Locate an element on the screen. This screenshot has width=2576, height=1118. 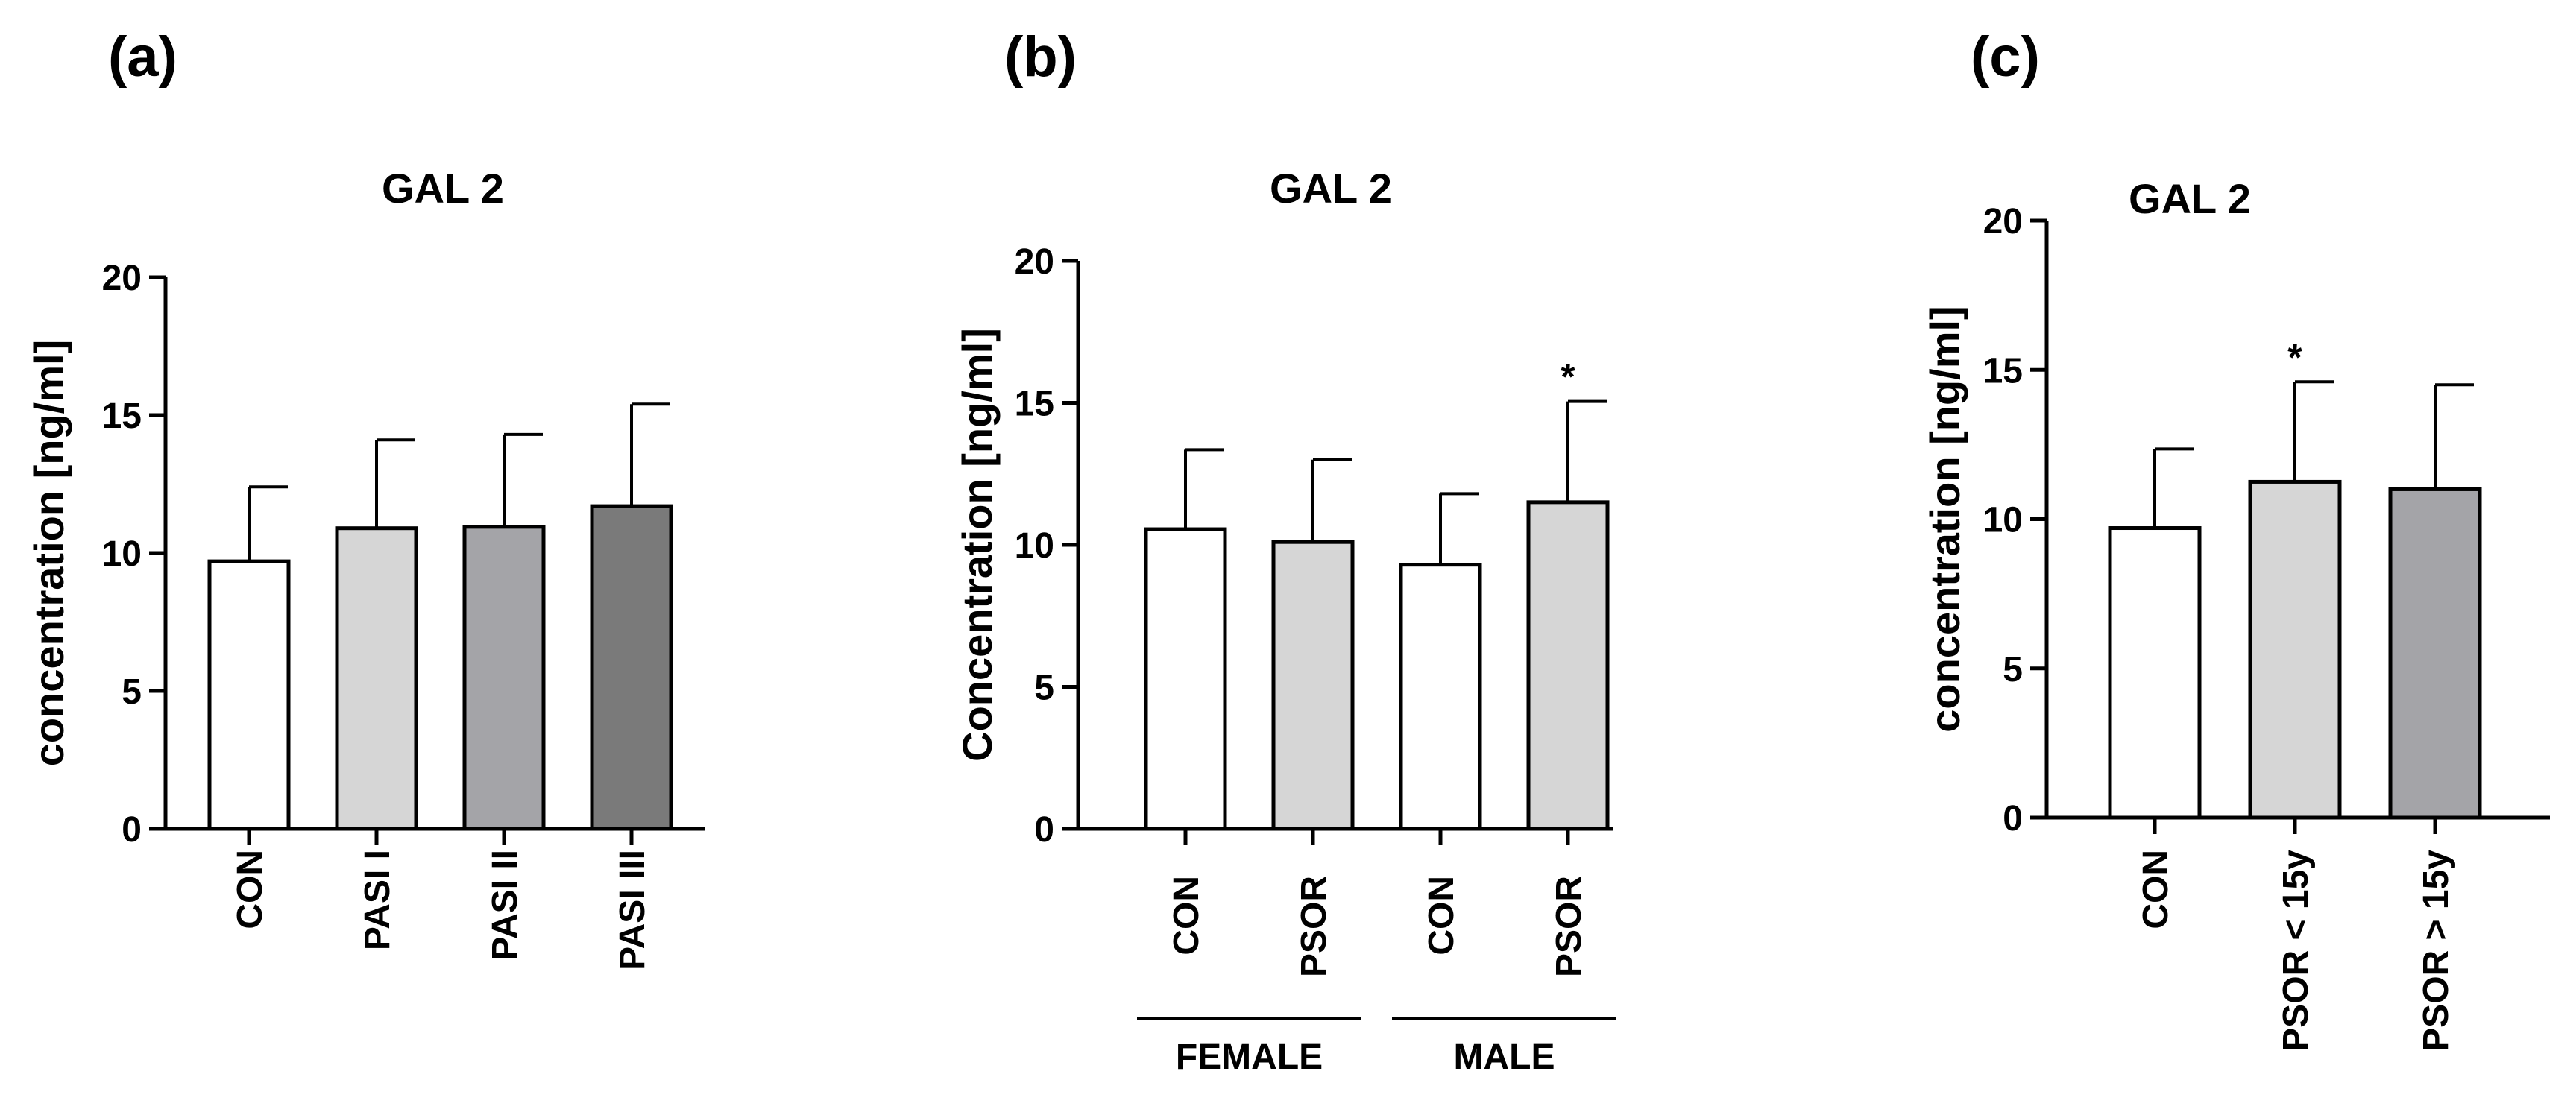
chart-a-category-label: CON is located at coordinates (250, 889).